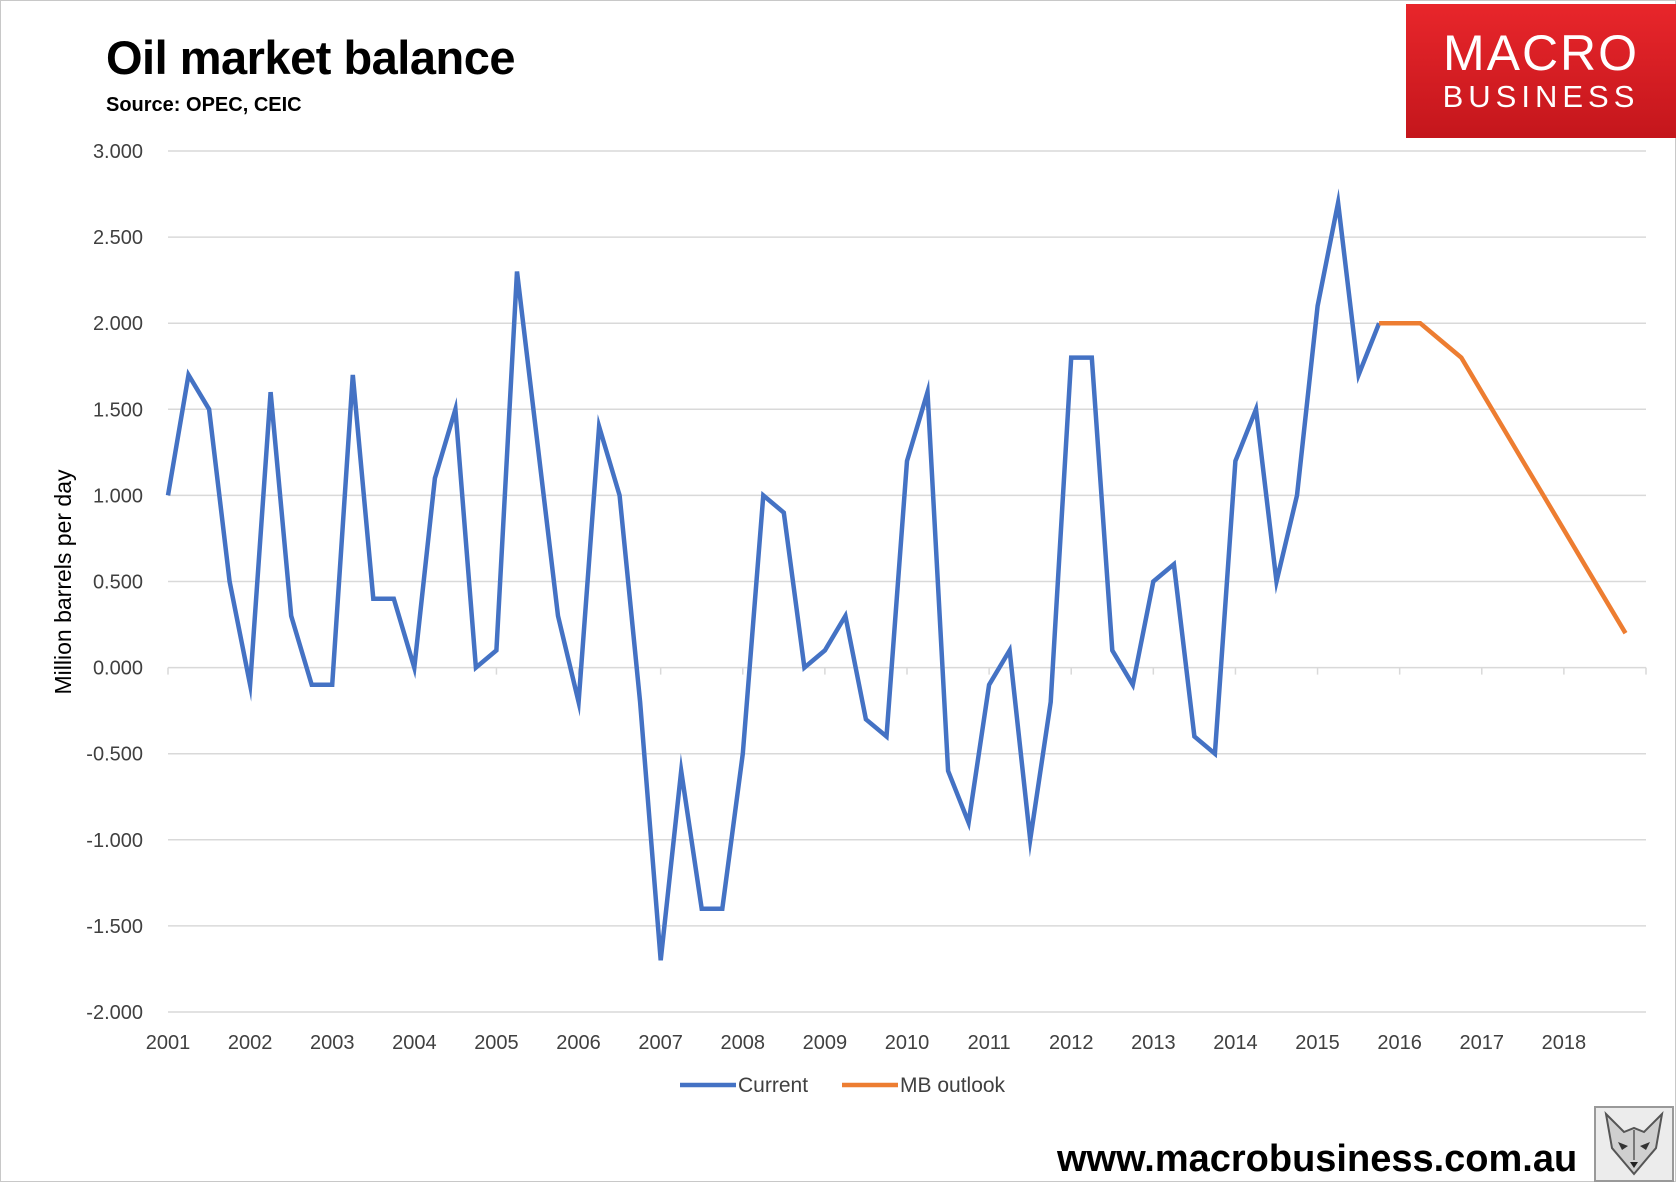  Describe the element at coordinates (118, 669) in the screenshot. I see `y-tick-label: 0.000` at that location.